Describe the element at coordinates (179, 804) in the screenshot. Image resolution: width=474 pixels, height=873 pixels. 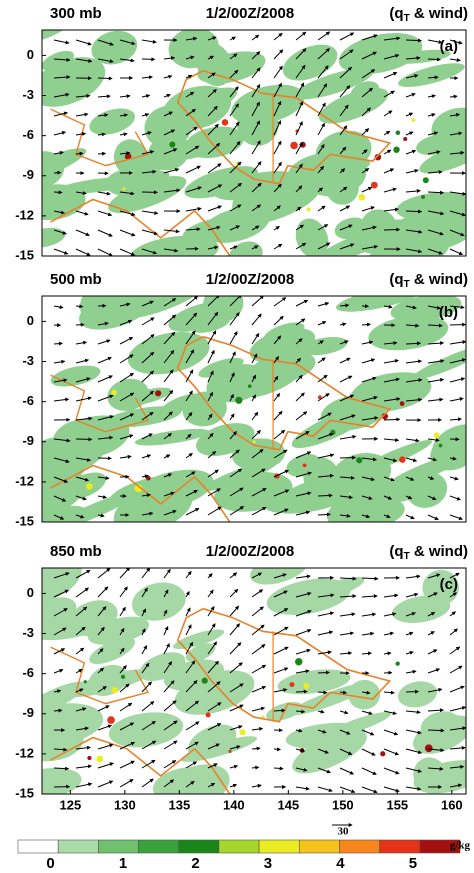
I see `x-tick-label: 135` at that location.